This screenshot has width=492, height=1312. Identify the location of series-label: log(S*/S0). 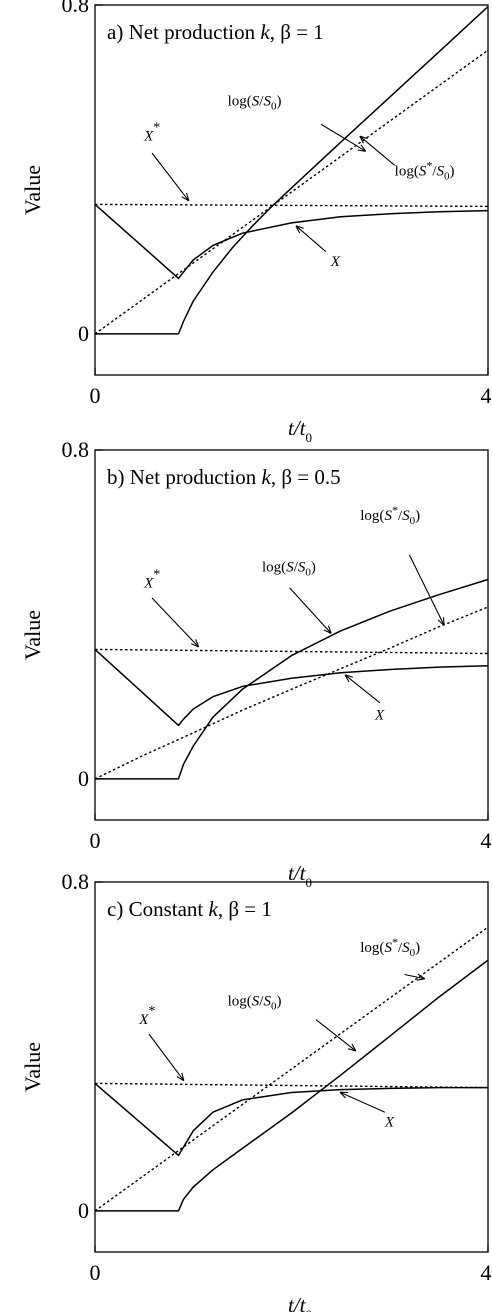
(390, 515).